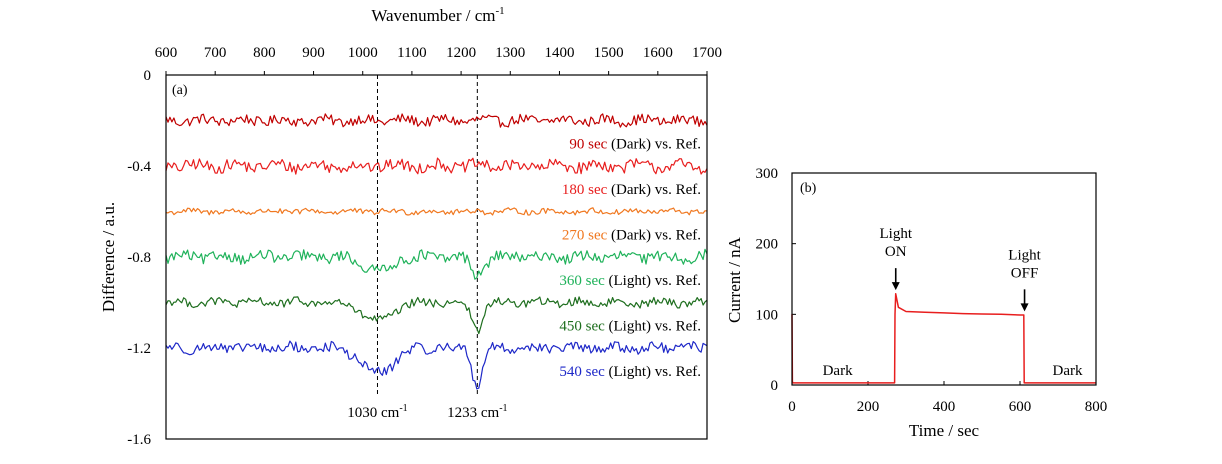 The image size is (1222, 464). What do you see at coordinates (363, 53) in the screenshot?
I see `x-tick-label: 1000` at bounding box center [363, 53].